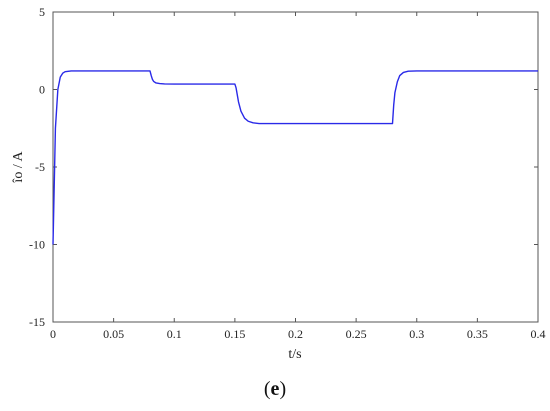 The image size is (550, 411). I want to click on panel-caption: (e), so click(275, 389).